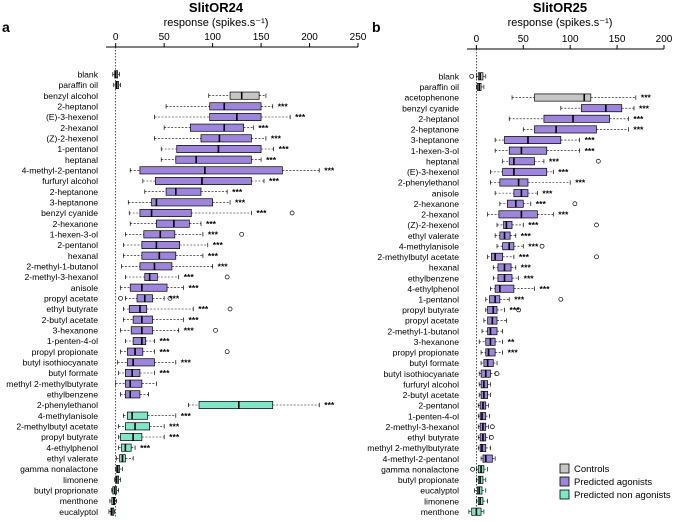 This screenshot has height=521, width=677. Describe the element at coordinates (358, 37) in the screenshot. I see `panel-a-x-tick-label: 250` at that location.